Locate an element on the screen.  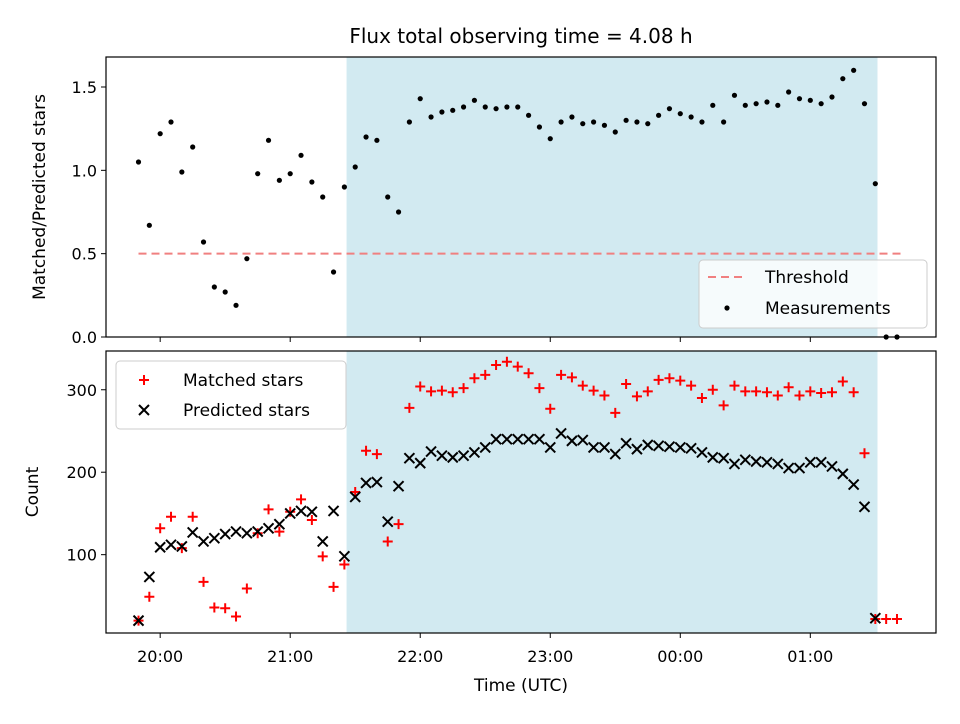
x-tick-label: 01:00 is located at coordinates (810, 656).